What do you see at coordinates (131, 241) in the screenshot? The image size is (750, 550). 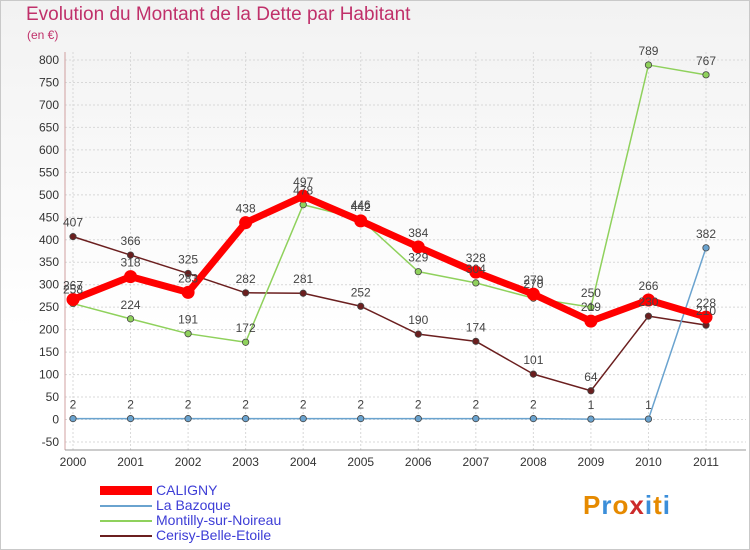 I see `data-label: 366` at bounding box center [131, 241].